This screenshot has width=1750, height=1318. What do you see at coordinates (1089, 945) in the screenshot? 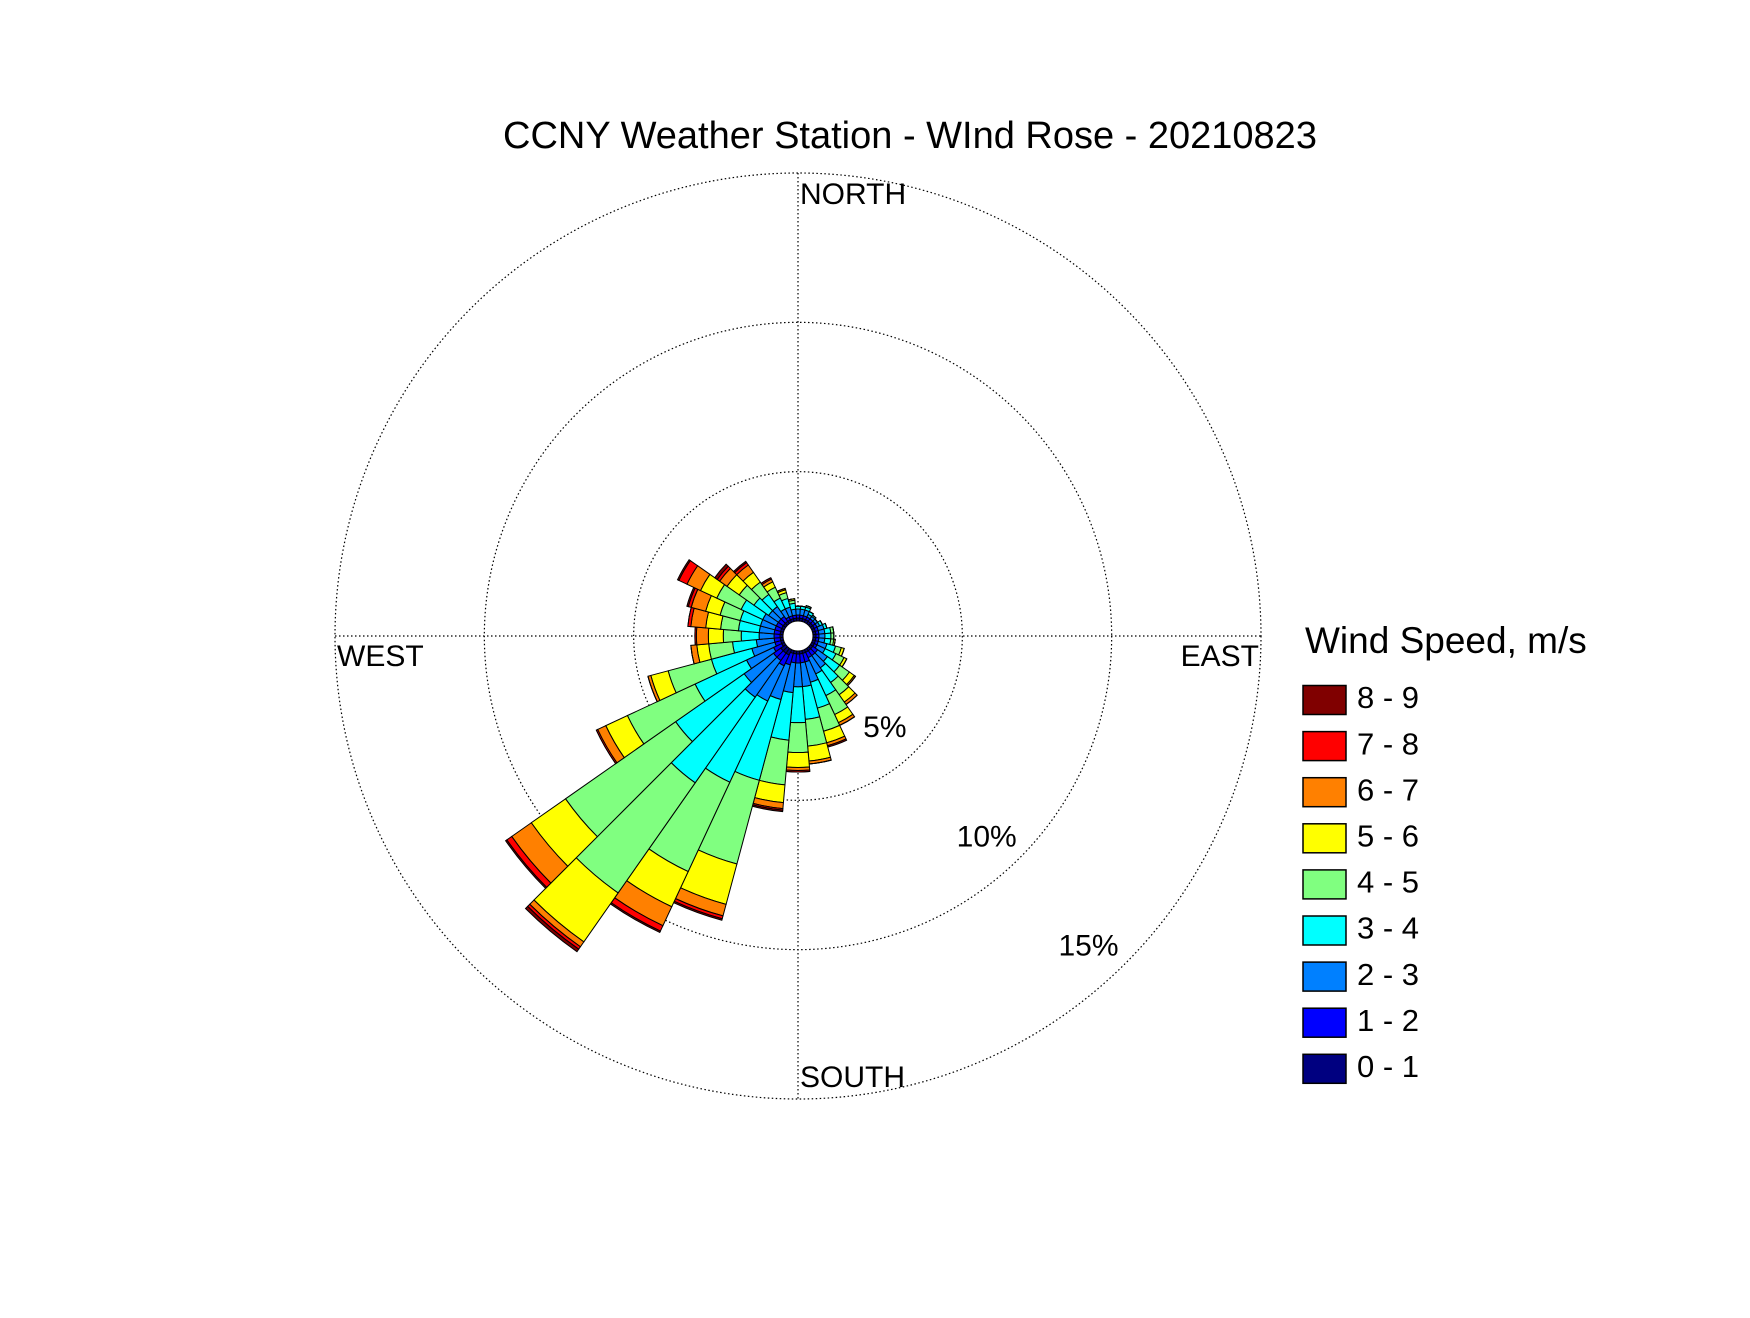
I see `ring-label: 15%` at bounding box center [1089, 945].